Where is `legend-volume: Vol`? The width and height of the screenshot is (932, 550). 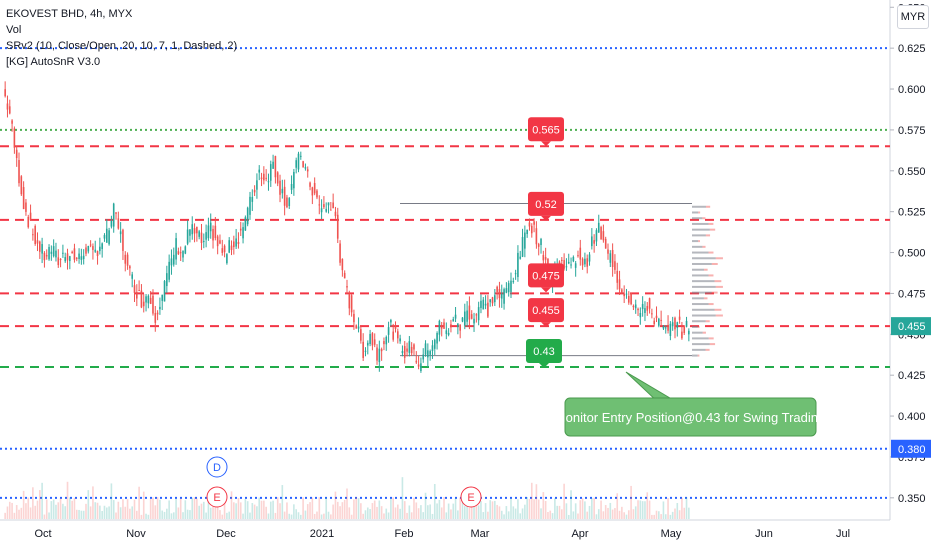 legend-volume: Vol is located at coordinates (14, 30).